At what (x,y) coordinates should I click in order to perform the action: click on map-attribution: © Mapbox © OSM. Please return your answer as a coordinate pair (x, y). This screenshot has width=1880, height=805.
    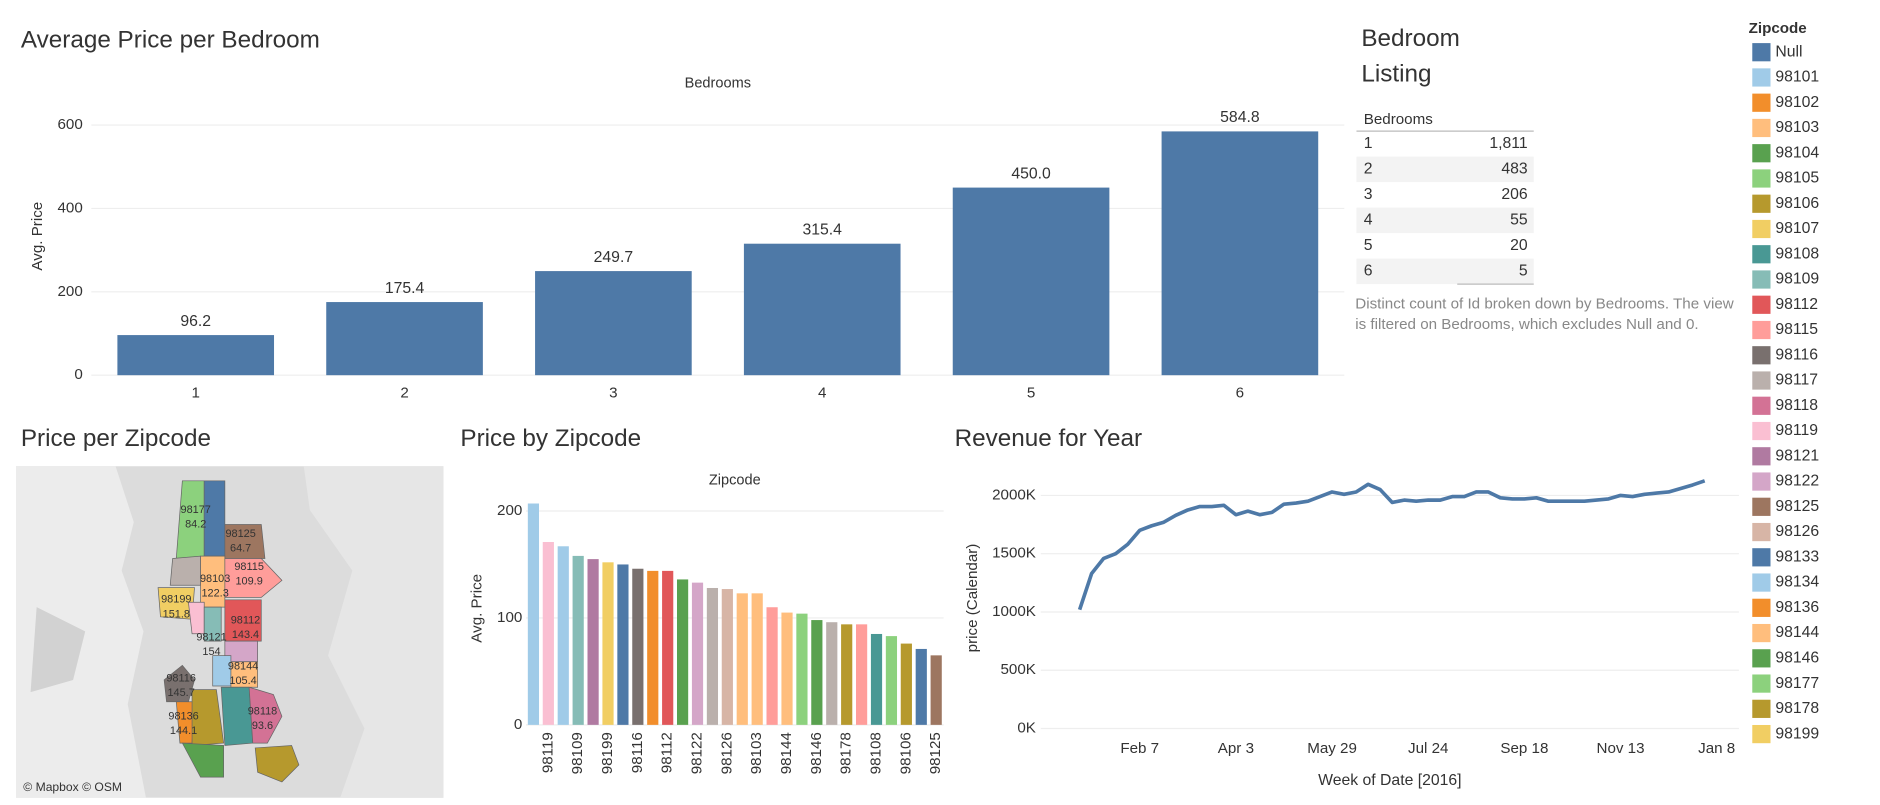
    Looking at the image, I should click on (72, 787).